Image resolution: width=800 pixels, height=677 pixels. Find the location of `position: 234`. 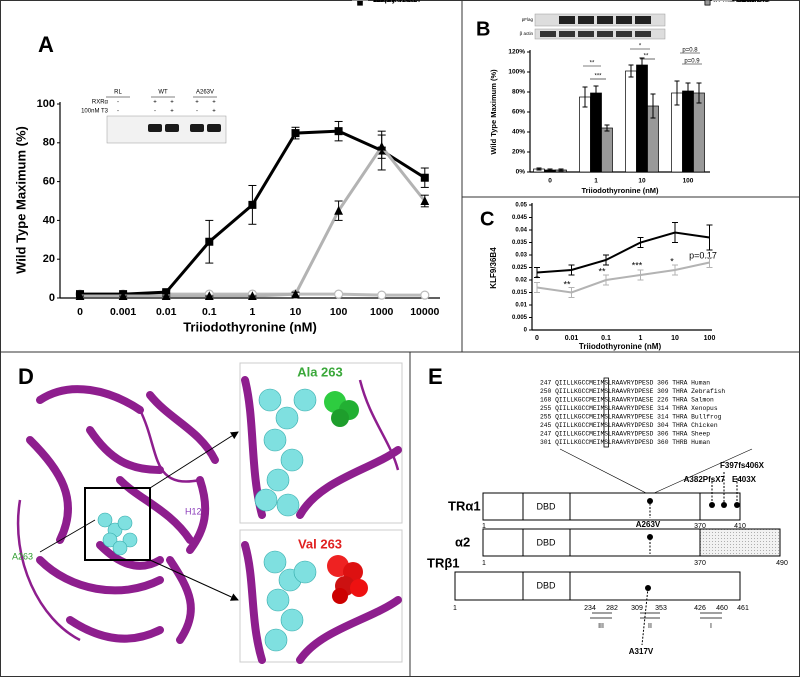

position: 234 is located at coordinates (590, 608).